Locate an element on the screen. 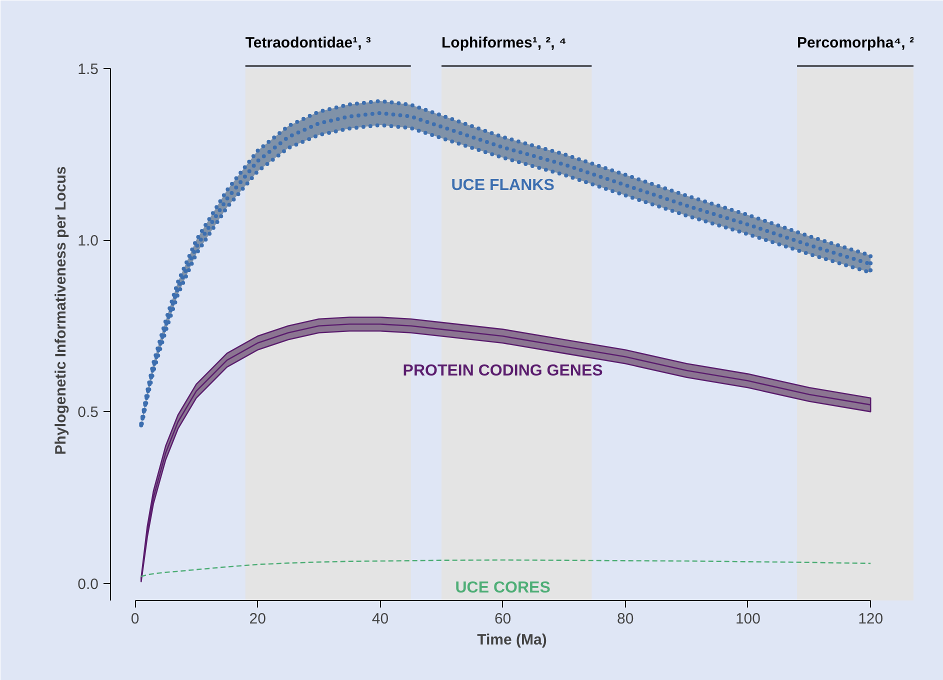 The image size is (943, 680). band-label: Lophiformes¹, ², ⁴ is located at coordinates (504, 43).